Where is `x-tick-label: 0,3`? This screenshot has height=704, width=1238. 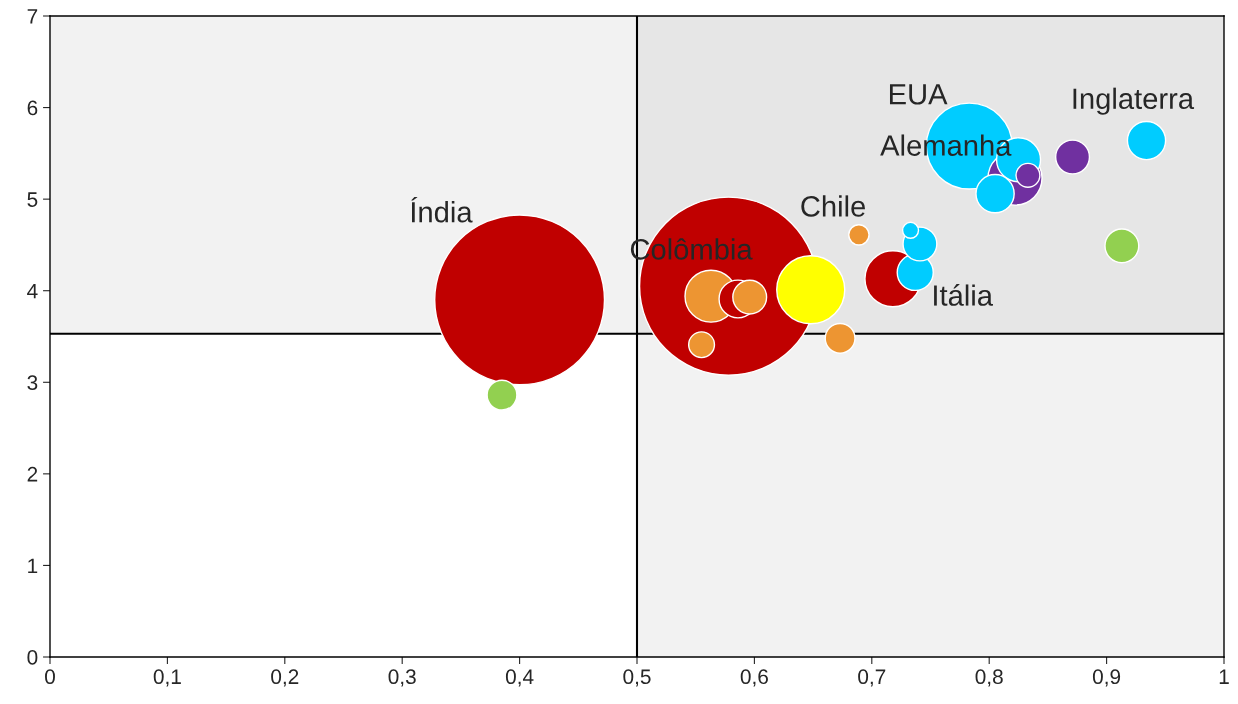
x-tick-label: 0,3 is located at coordinates (402, 678).